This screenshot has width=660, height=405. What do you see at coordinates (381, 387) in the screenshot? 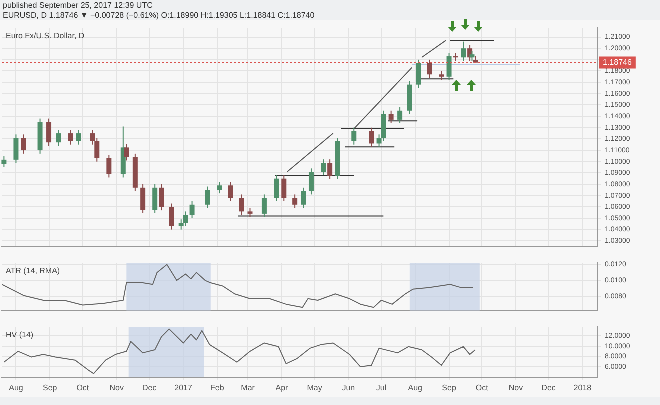
I see `x-tick-label: Jul` at bounding box center [381, 387].